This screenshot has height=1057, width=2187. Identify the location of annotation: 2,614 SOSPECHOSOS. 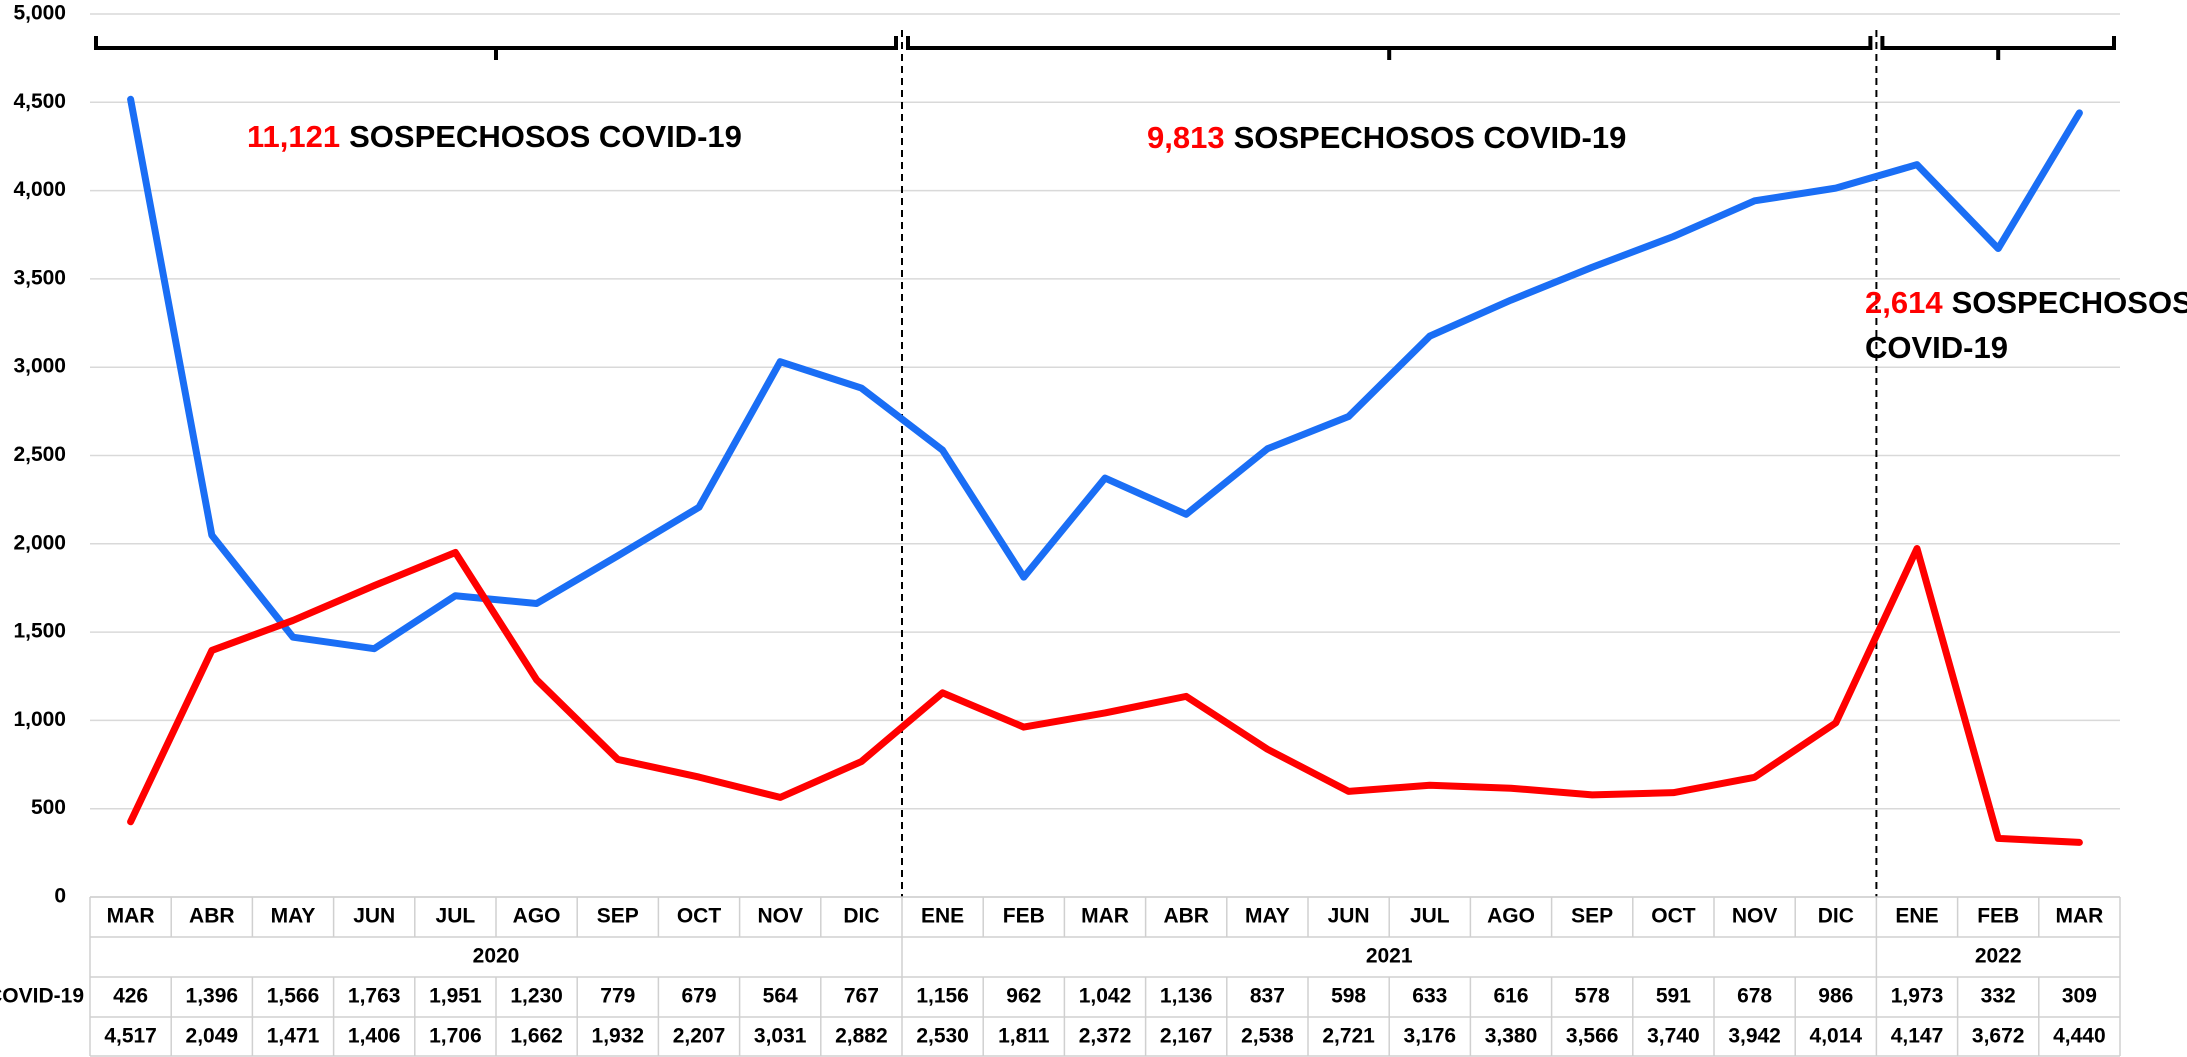
(2026, 302).